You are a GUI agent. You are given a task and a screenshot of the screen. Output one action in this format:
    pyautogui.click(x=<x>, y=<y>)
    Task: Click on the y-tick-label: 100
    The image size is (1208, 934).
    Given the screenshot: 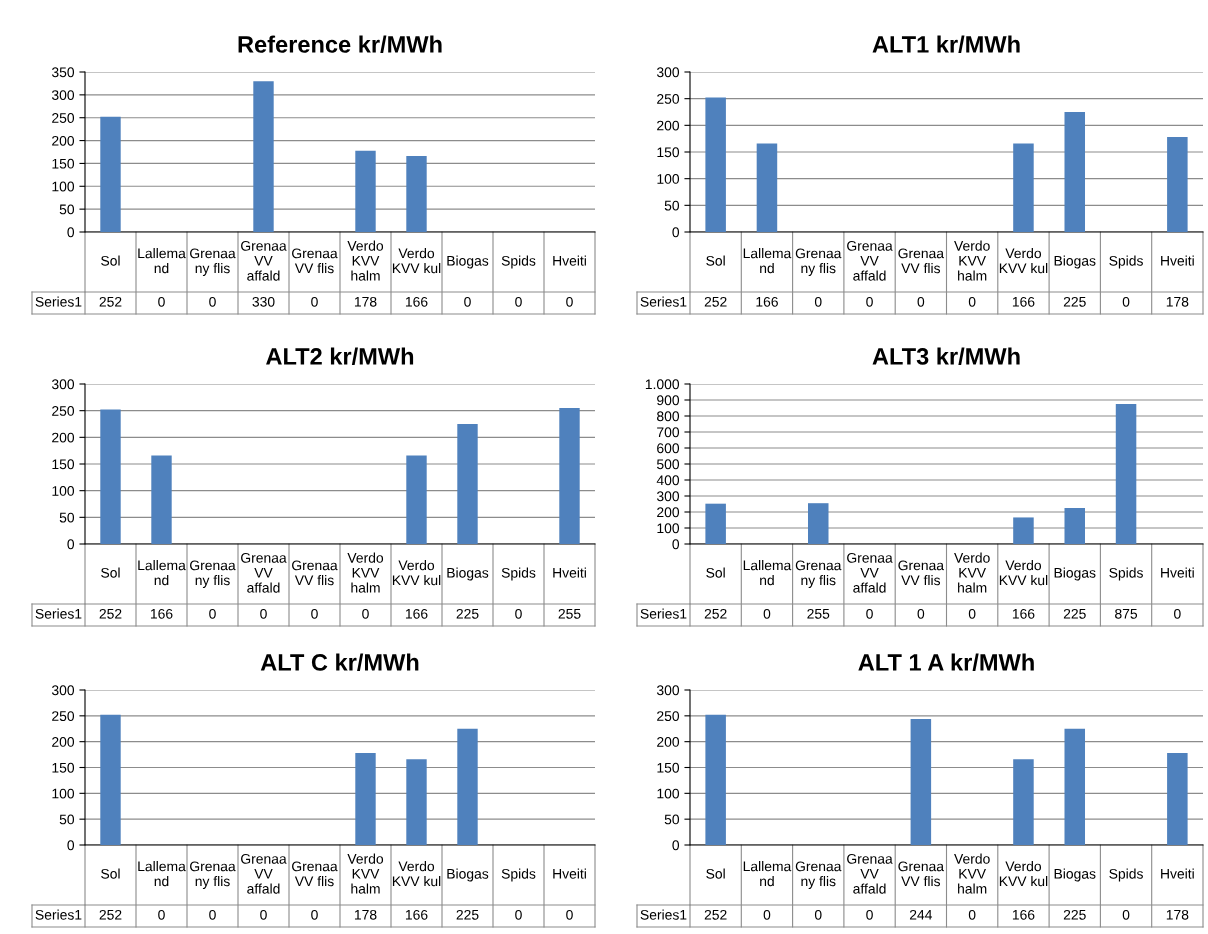 What is the action you would take?
    pyautogui.click(x=63, y=491)
    